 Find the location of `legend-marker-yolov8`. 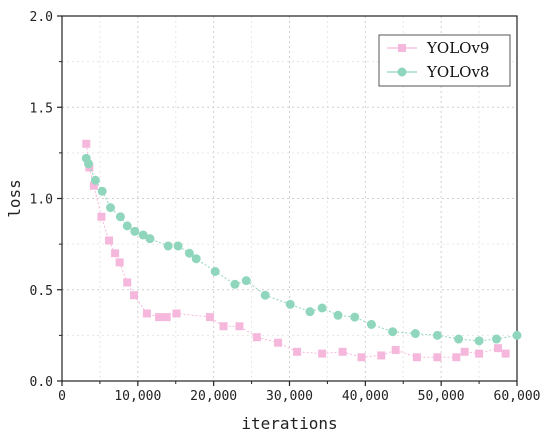

legend-marker-yolov8 is located at coordinates (402, 72).